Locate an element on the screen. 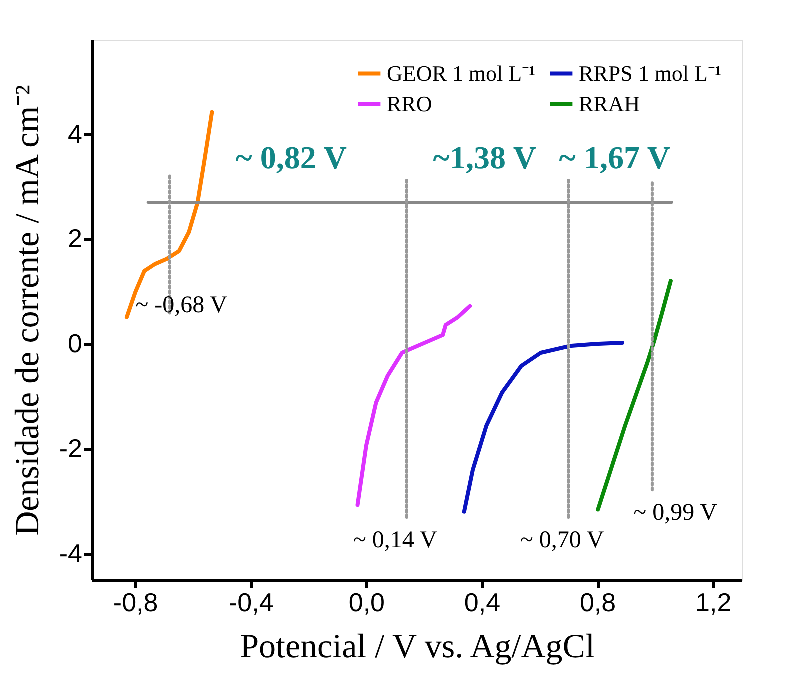 This screenshot has height=698, width=796. y-tick-label: 0 is located at coordinates (75, 343).